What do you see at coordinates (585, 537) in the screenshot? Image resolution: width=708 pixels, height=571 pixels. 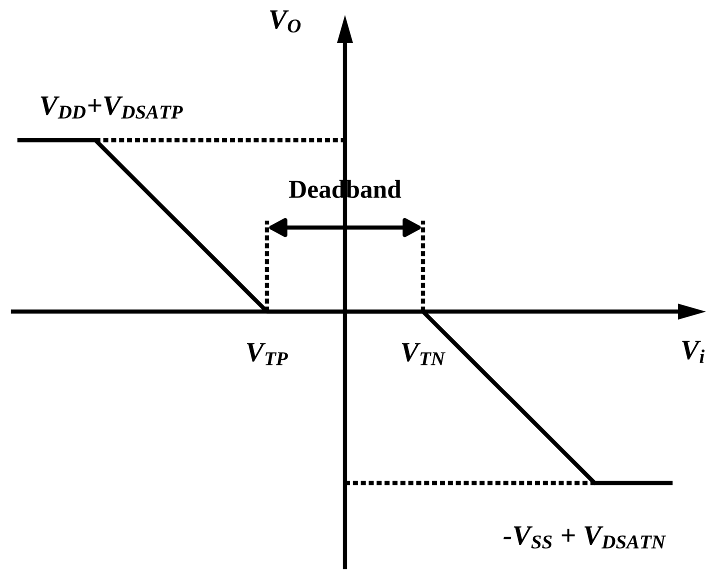 I see `annotation: -V$_{SS}$ + V$_{DSATN}$` at bounding box center [585, 537].